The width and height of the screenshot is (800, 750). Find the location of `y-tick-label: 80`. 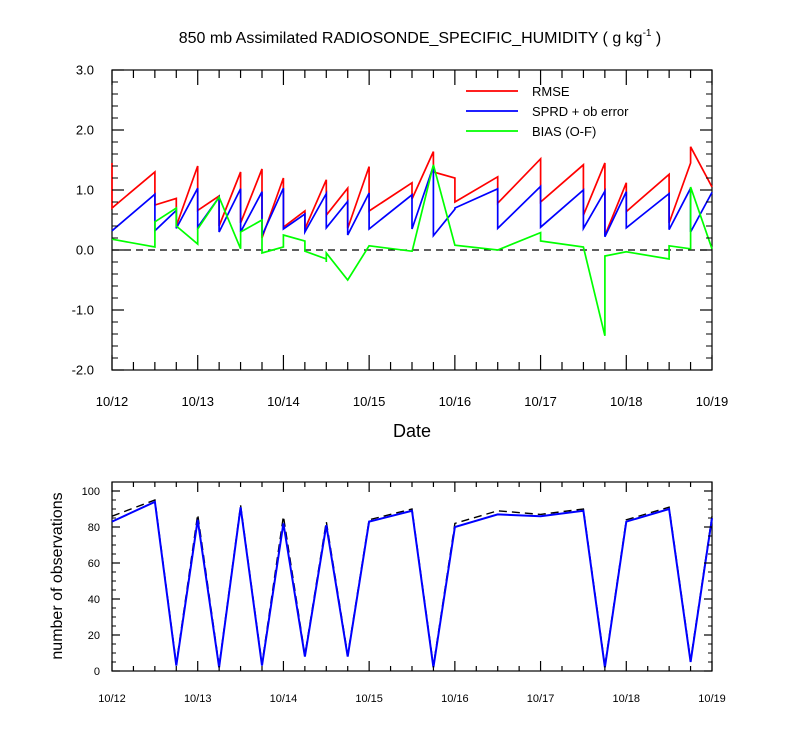

y-tick-label: 80 is located at coordinates (94, 528).